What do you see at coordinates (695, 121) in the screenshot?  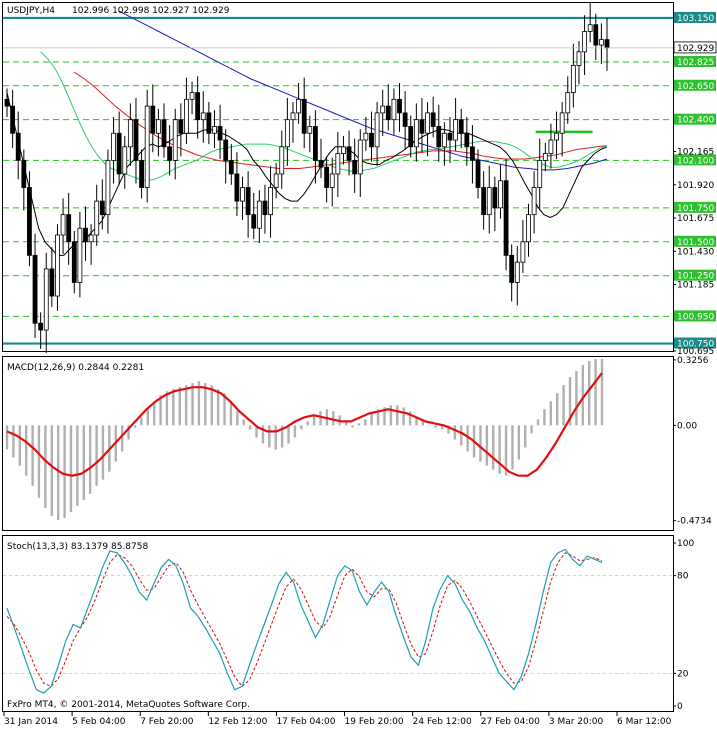 I see `level-label: 102.400` at bounding box center [695, 121].